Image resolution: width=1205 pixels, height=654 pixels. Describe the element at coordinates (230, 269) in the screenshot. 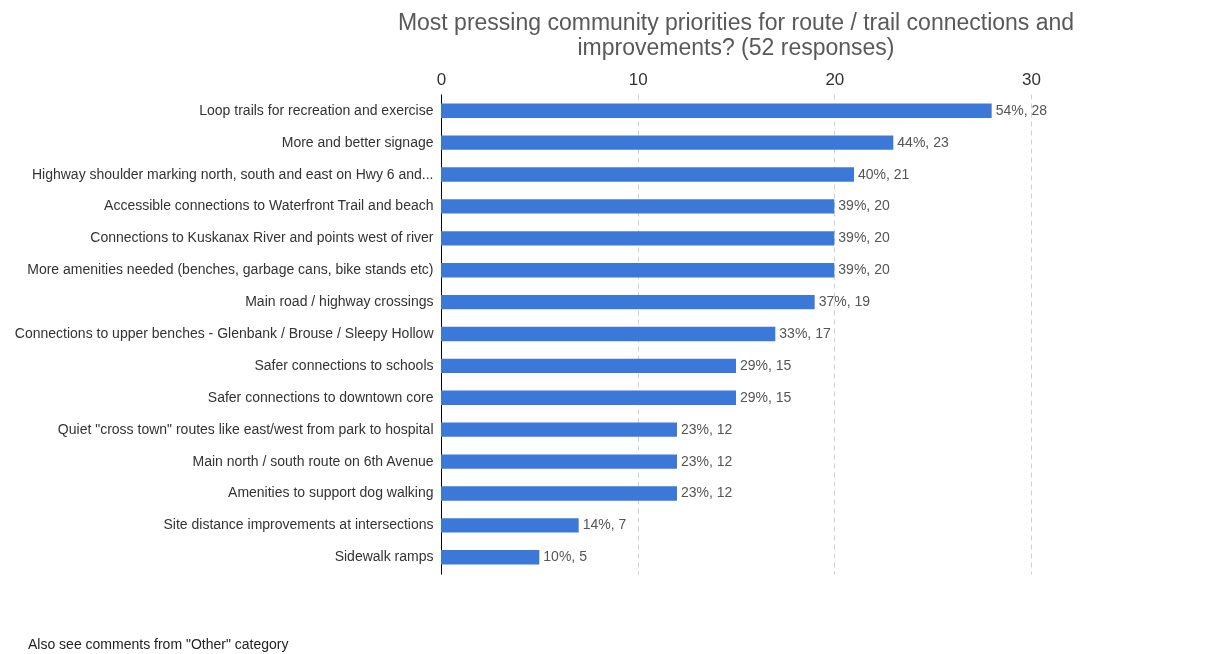

I see `y-tick-label: More amenities needed (benches, garbage cans, bike stands etc)` at that location.